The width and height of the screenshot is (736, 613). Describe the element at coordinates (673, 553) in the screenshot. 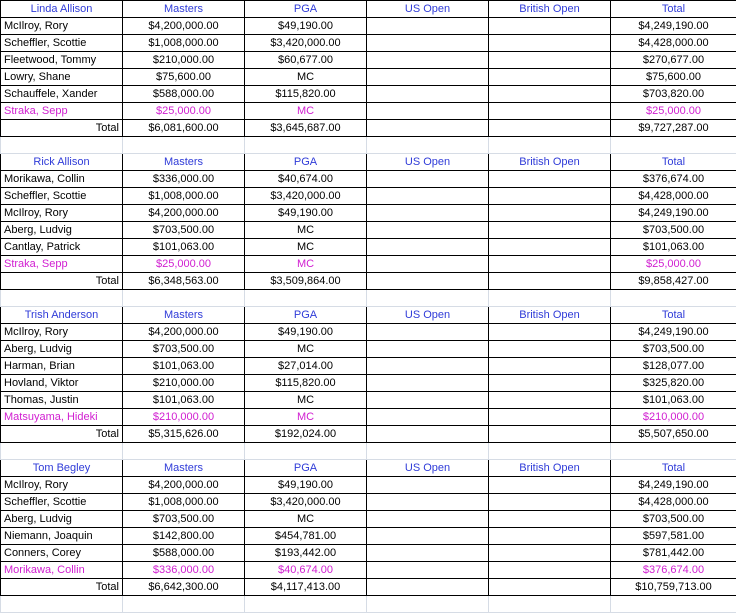

I see `player-total-cell: $781,442.00` at that location.